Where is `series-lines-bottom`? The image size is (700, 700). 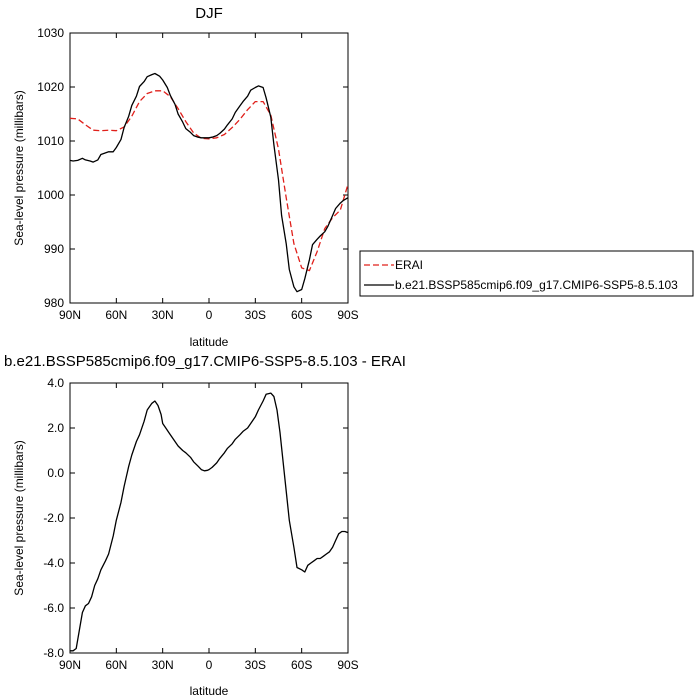 series-lines-bottom is located at coordinates (209, 522).